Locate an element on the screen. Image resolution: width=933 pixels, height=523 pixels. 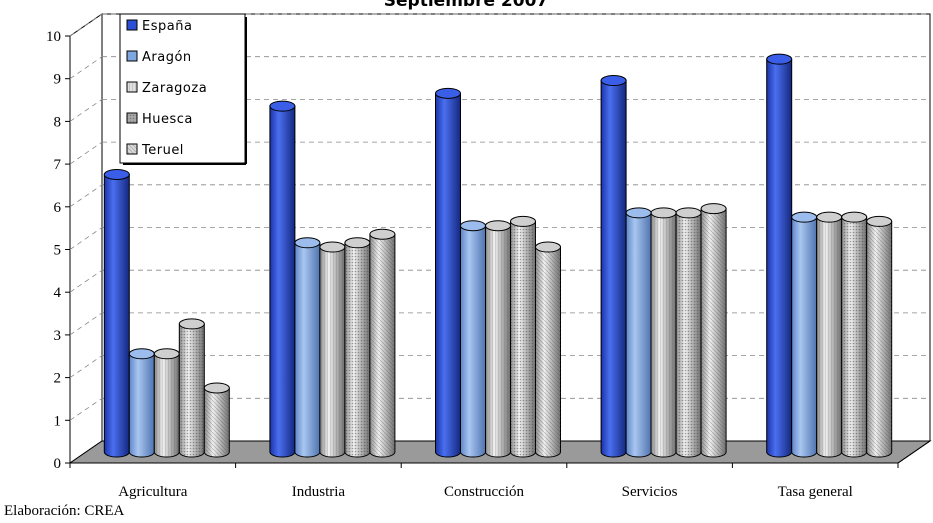
legend-item: España is located at coordinates (159, 26).